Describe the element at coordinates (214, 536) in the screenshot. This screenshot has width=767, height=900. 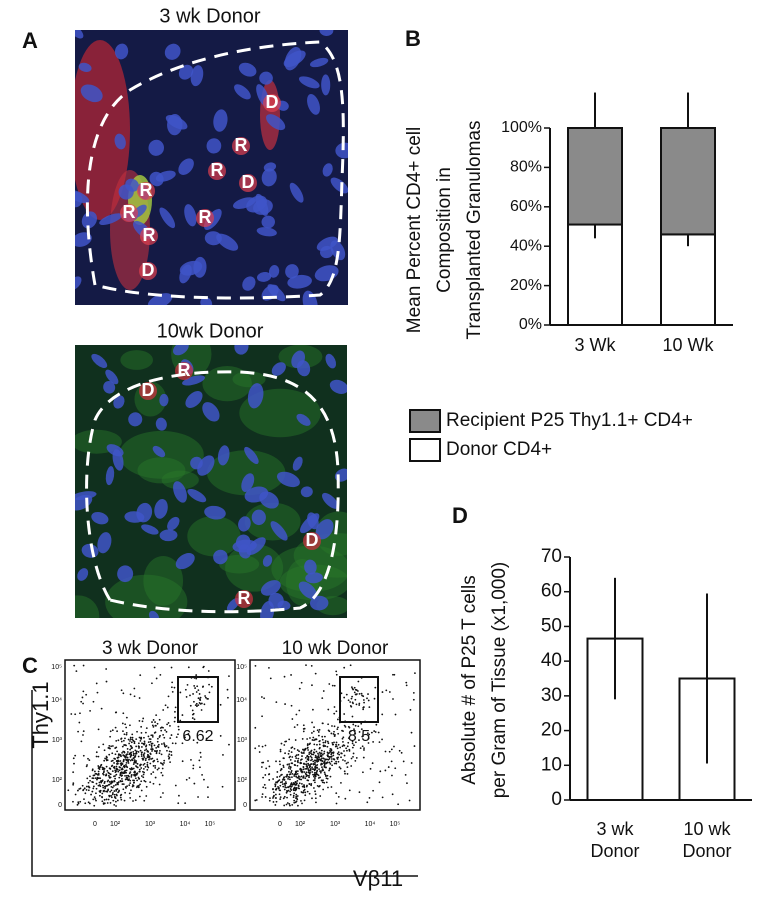
I see `green-signal` at that location.